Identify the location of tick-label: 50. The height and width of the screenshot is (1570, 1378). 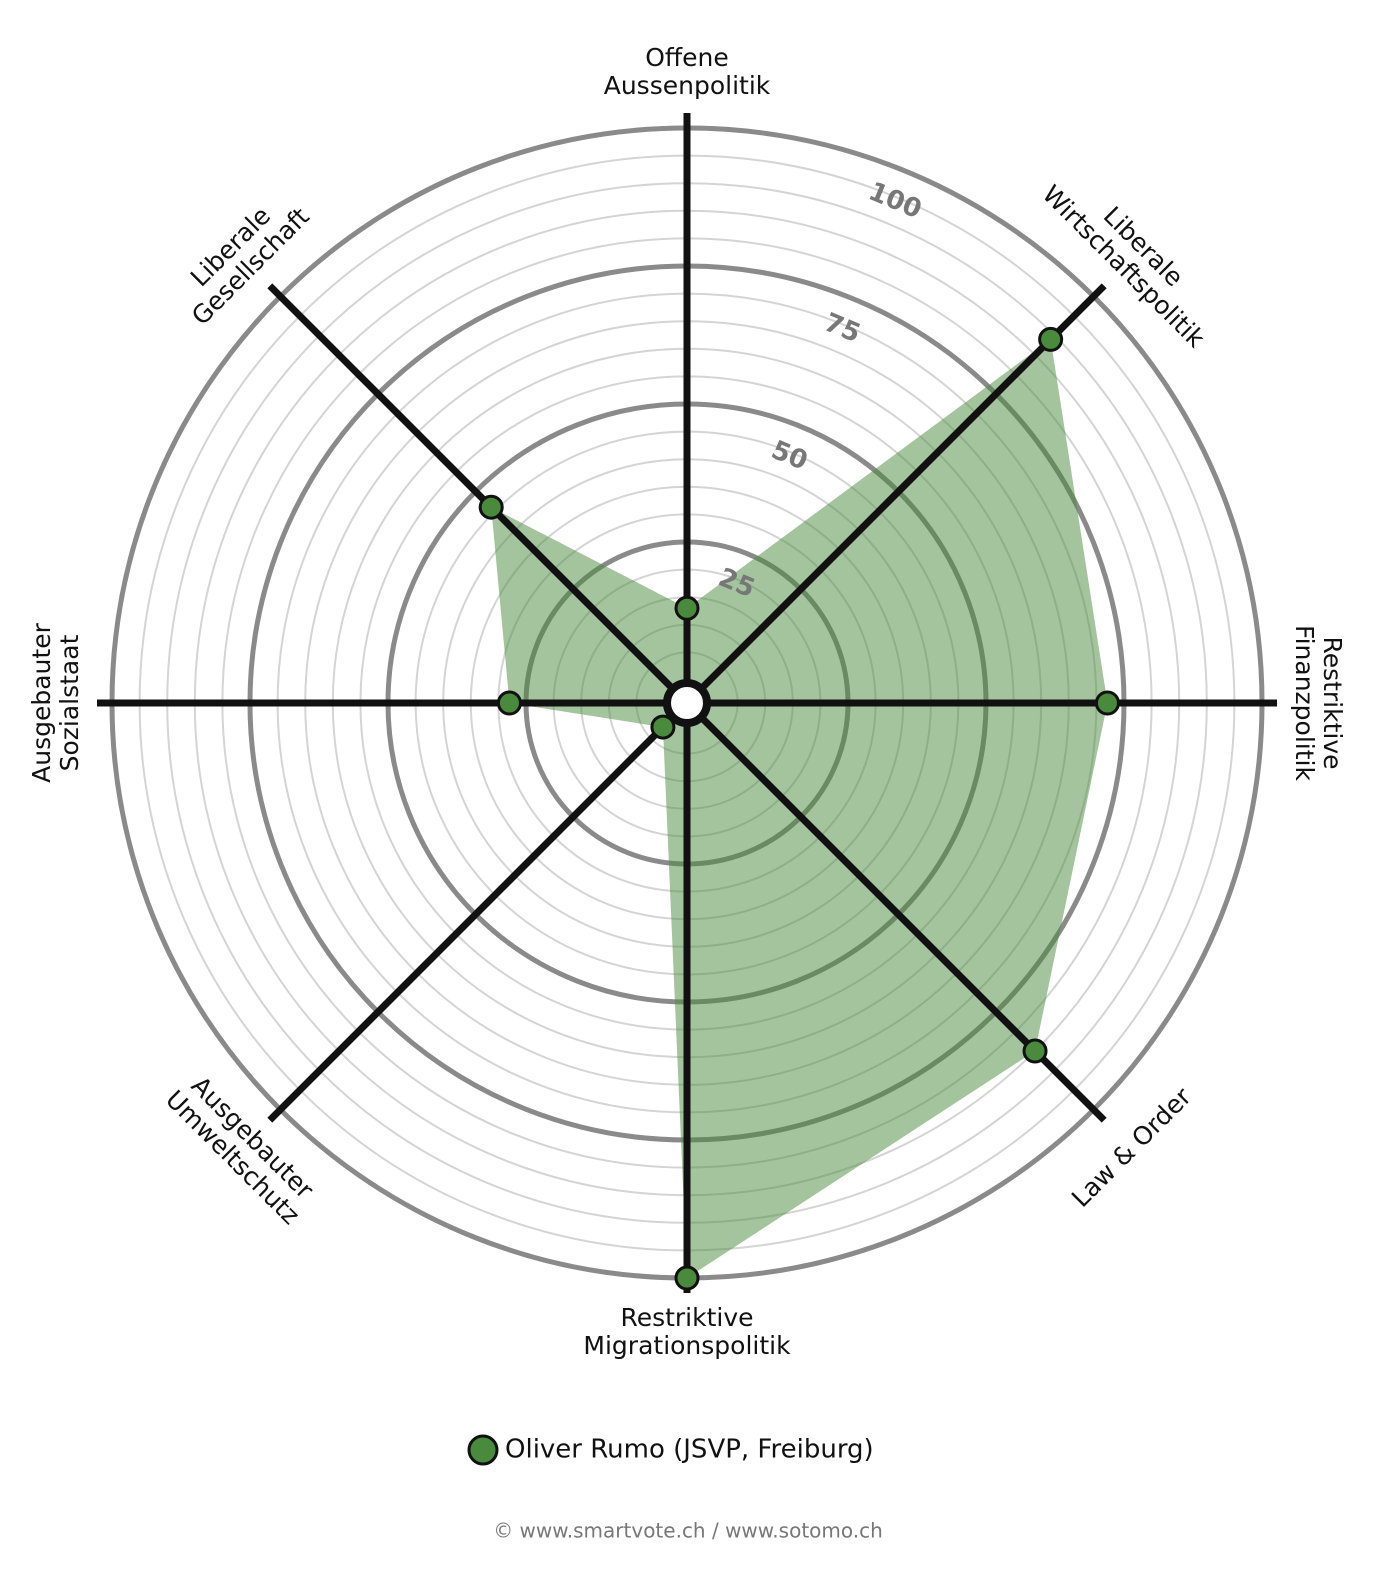
(789, 456).